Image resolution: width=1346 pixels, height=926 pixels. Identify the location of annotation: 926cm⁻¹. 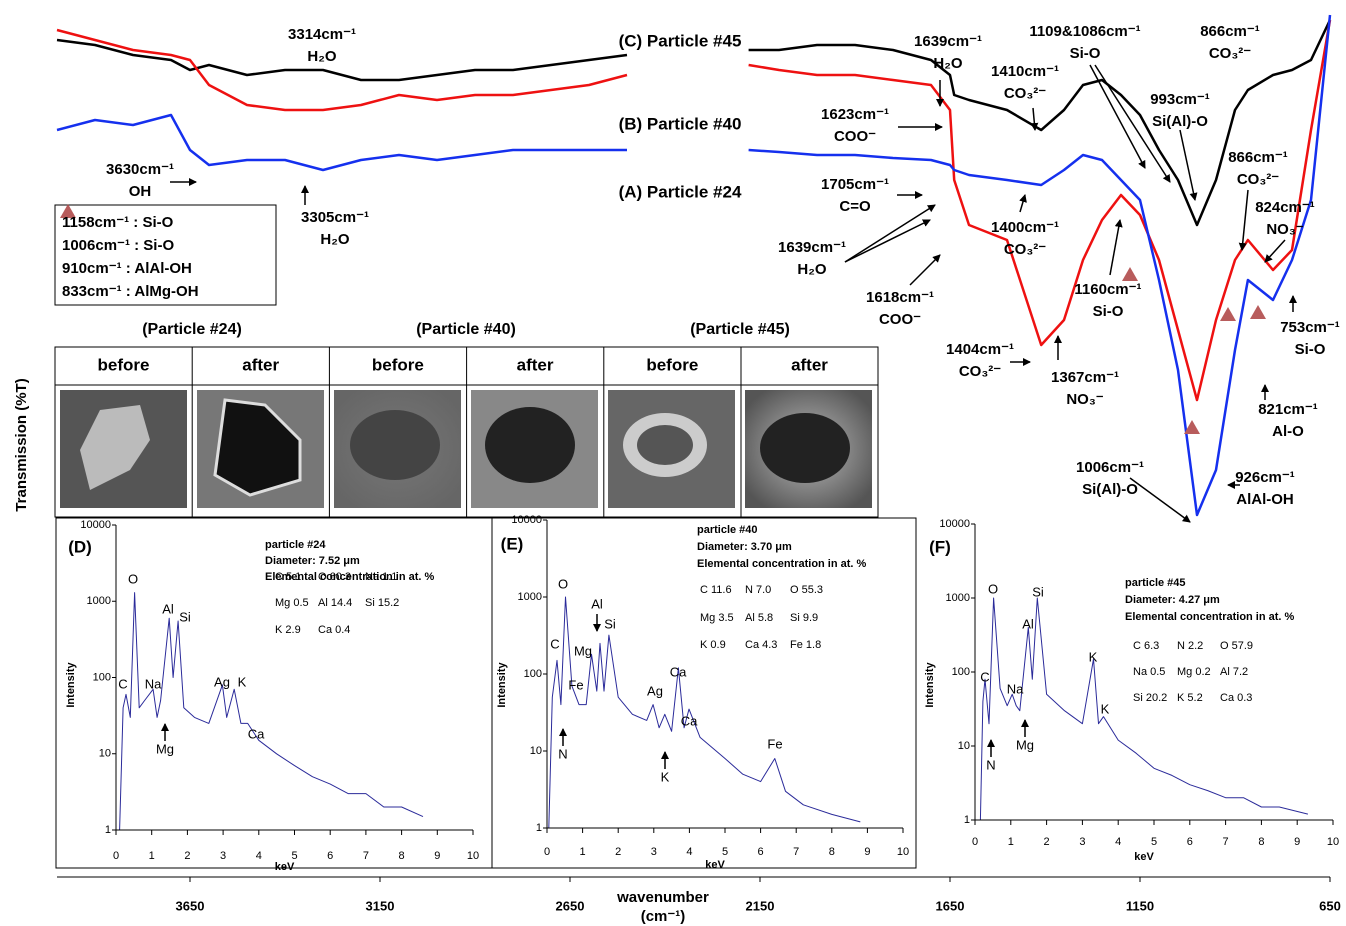
(1265, 477).